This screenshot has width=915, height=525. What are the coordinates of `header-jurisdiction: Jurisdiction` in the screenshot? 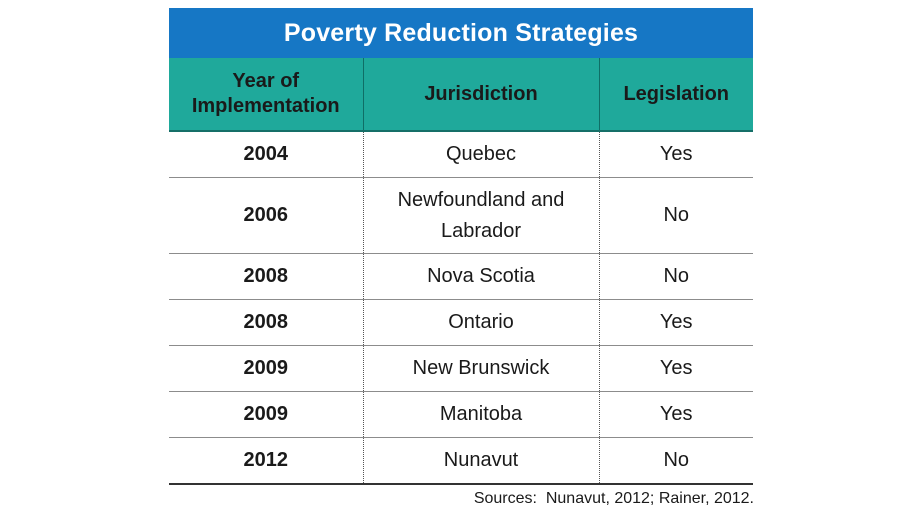 It's located at (480, 95).